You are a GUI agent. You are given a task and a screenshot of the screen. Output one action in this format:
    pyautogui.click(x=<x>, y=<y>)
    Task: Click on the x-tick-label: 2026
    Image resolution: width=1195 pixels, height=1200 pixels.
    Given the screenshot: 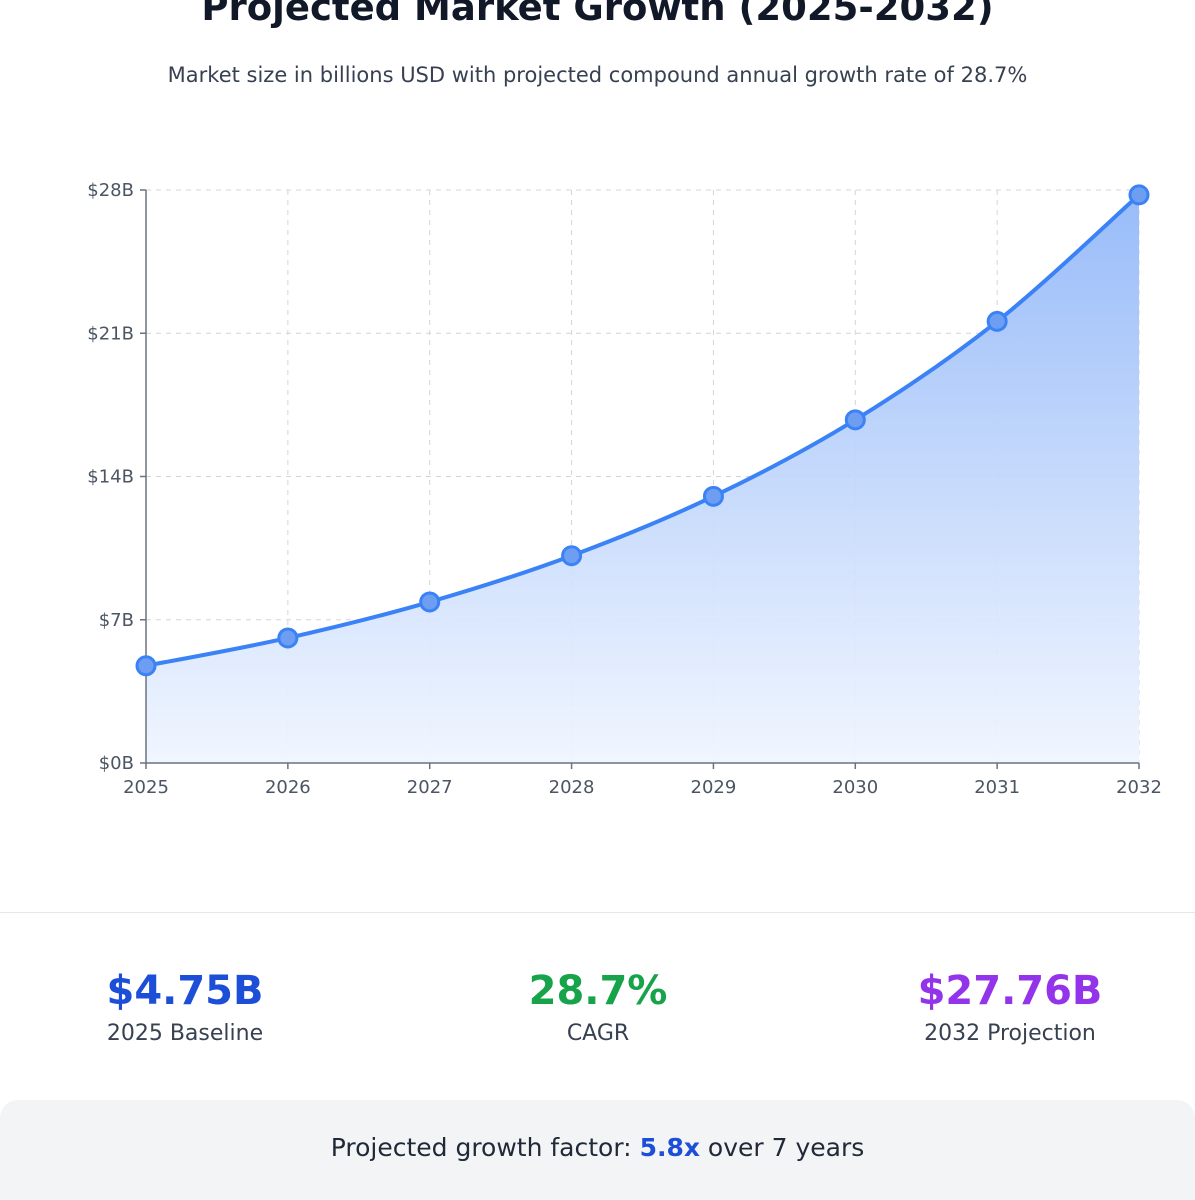 What is the action you would take?
    pyautogui.click(x=288, y=787)
    